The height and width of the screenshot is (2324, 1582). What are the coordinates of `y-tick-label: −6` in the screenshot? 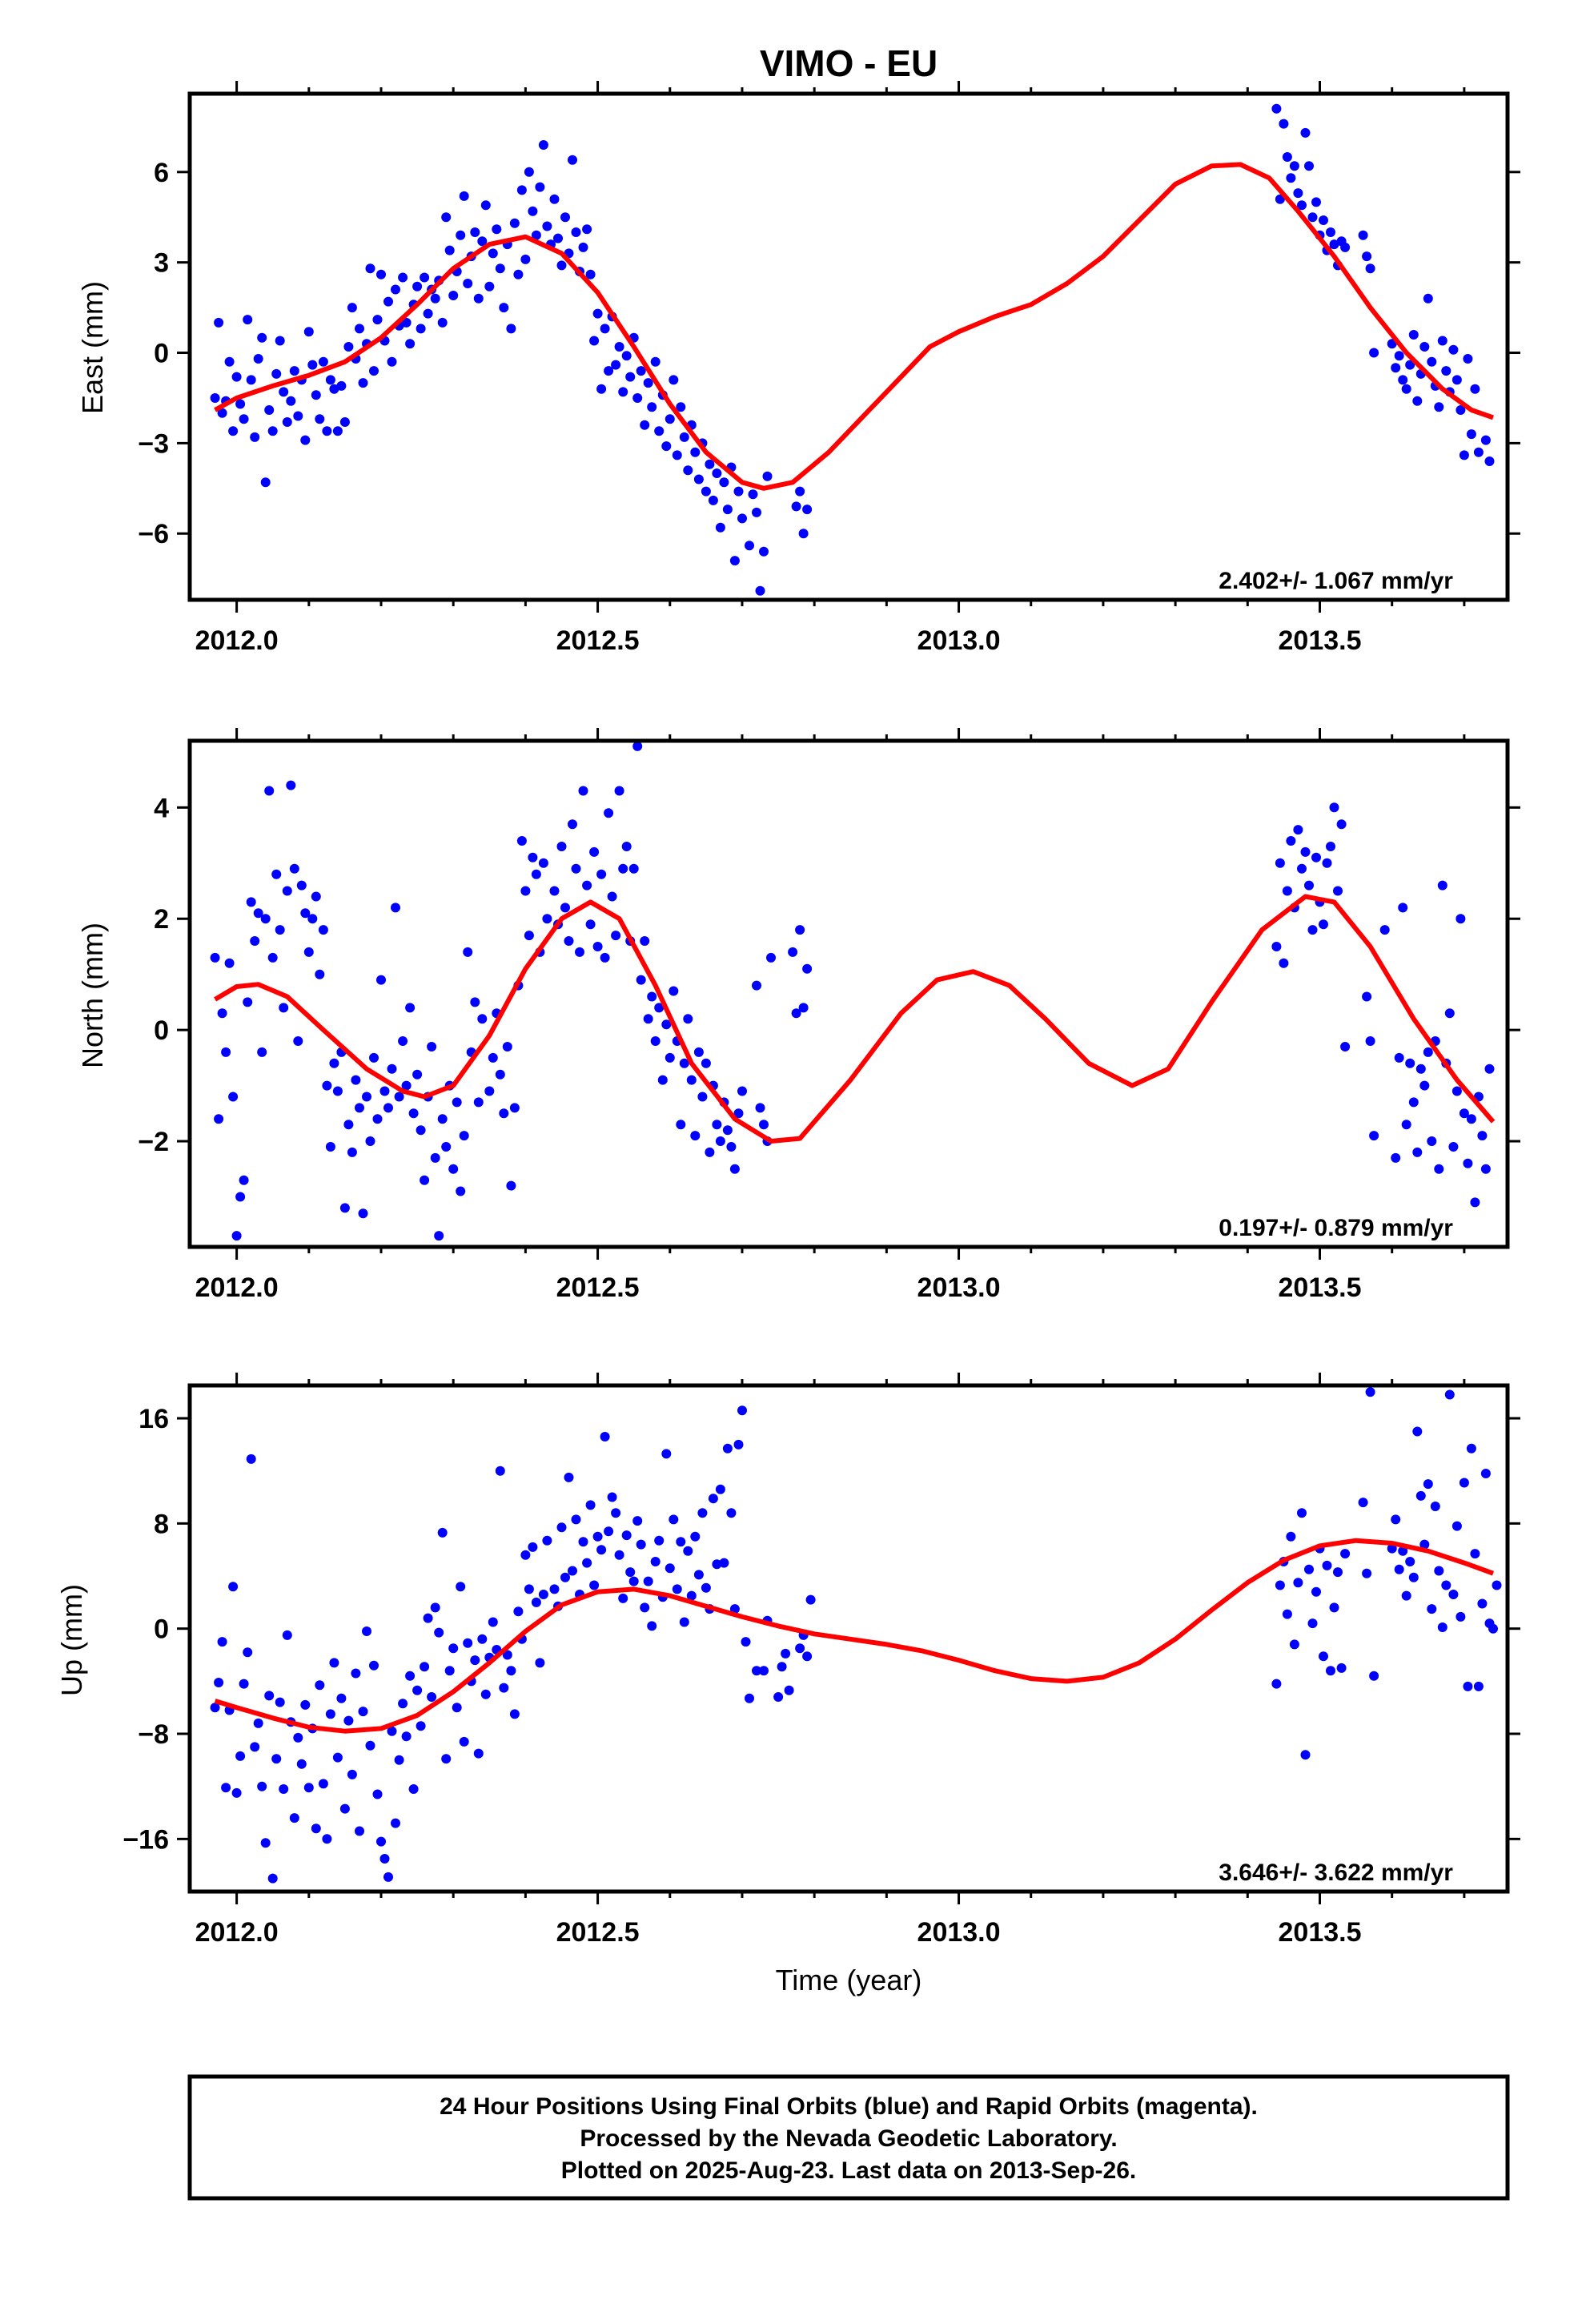 It's located at (154, 534).